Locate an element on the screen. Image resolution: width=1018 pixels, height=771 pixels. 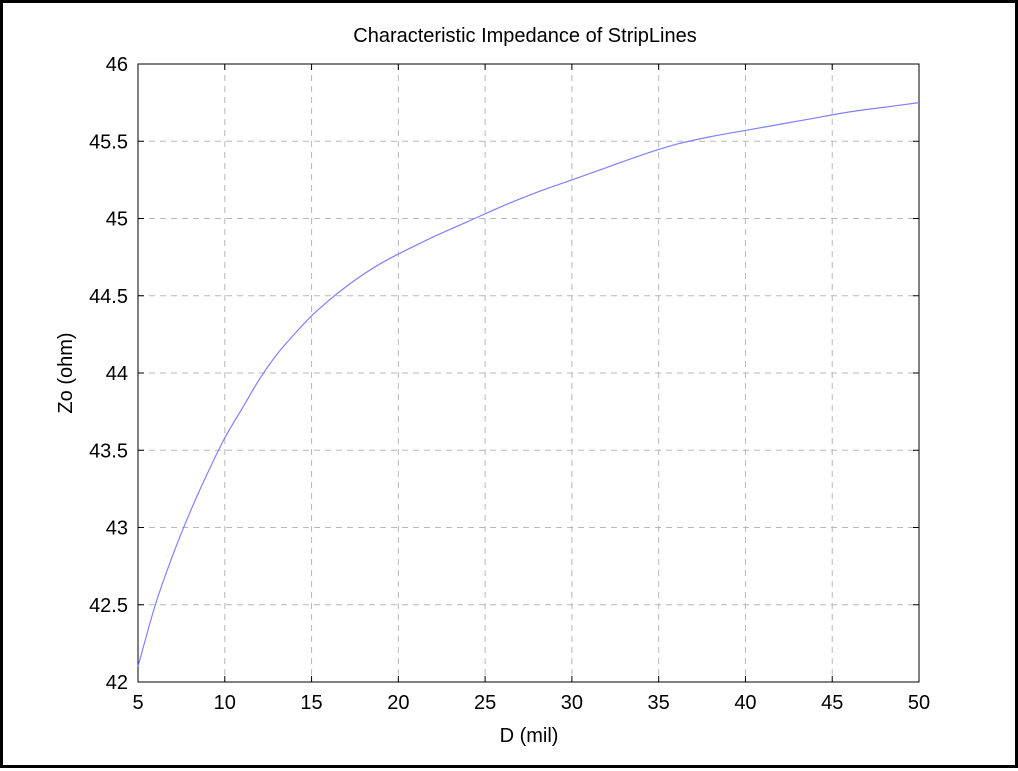
x-tick-label: 10 is located at coordinates (225, 703).